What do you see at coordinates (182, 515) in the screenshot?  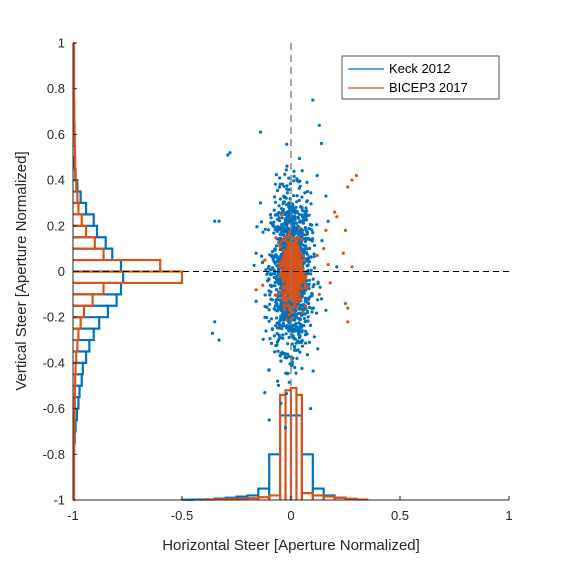 I see `x-tick-label: -0.5` at bounding box center [182, 515].